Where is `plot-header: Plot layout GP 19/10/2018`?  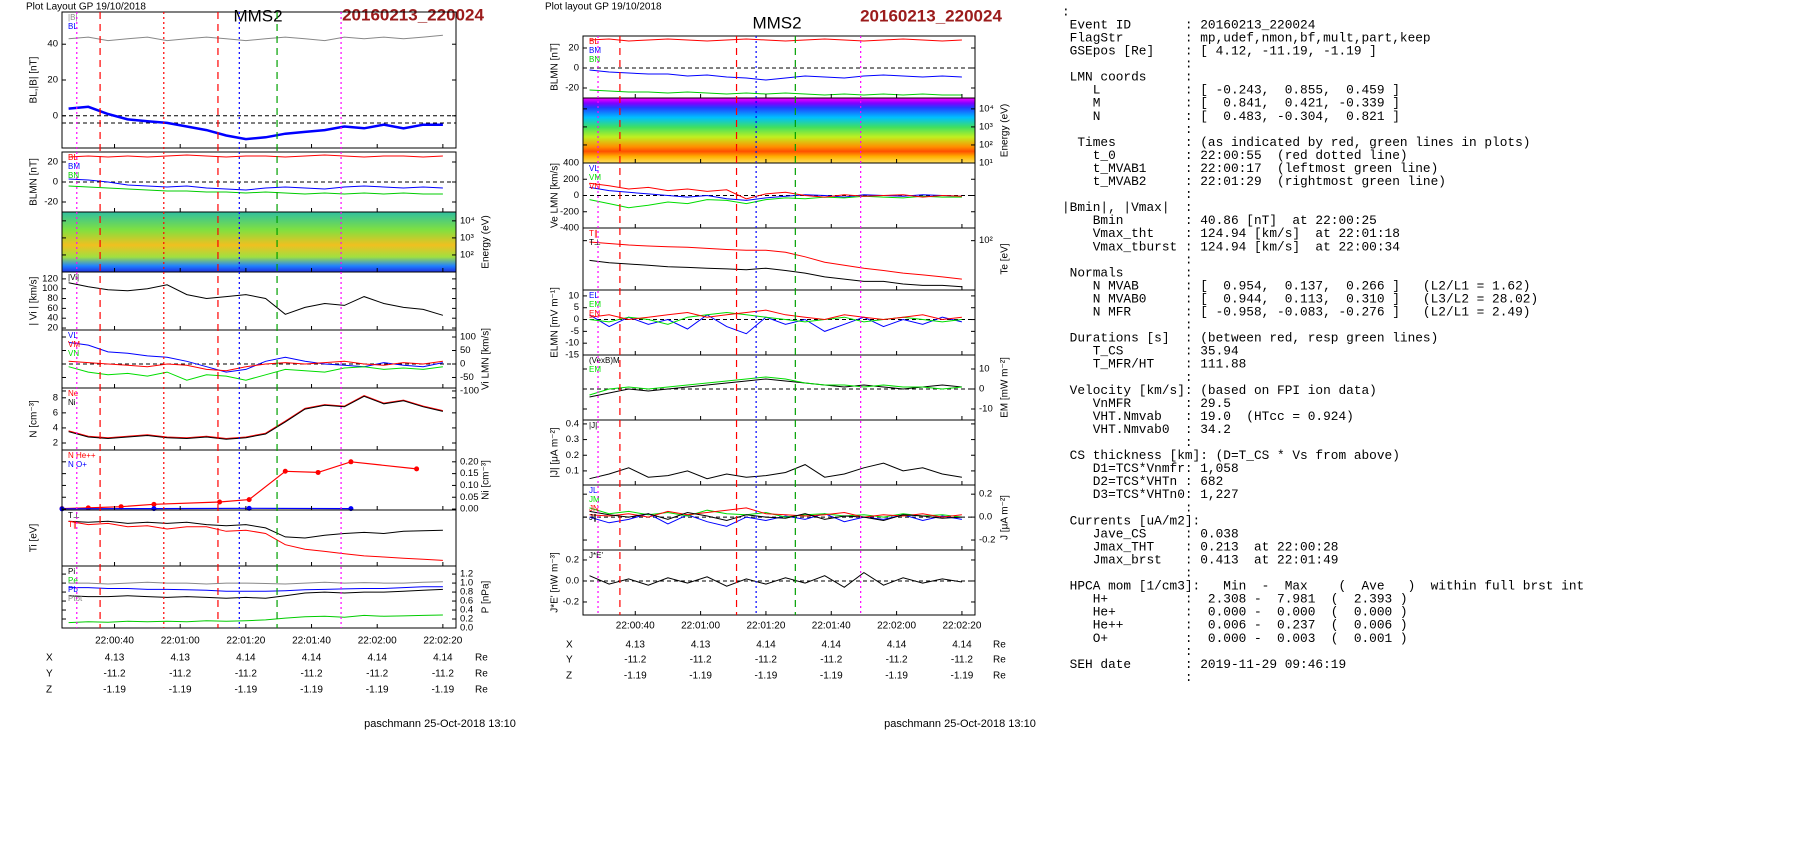 plot-header: Plot layout GP 19/10/2018 is located at coordinates (603, 7).